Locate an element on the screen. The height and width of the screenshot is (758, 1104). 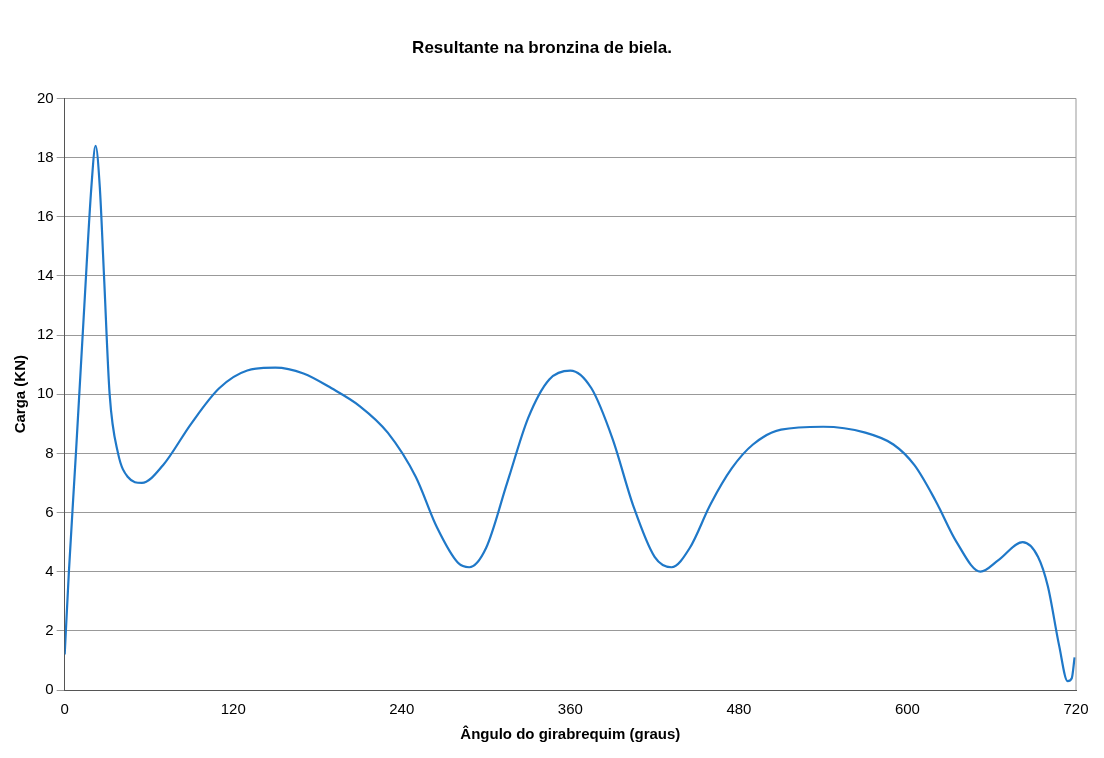
y-tick-label: 14 is located at coordinates (45, 275).